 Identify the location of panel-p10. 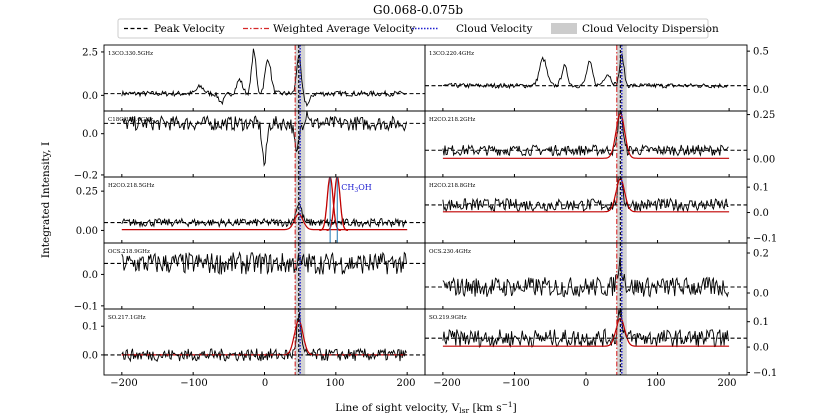
(586, 342).